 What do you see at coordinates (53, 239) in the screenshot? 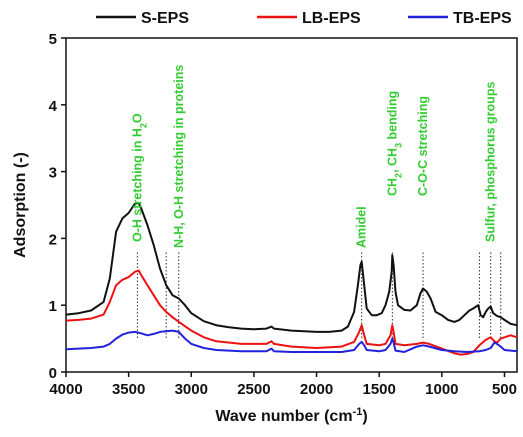
I see `y-tick-label: 2` at bounding box center [53, 239].